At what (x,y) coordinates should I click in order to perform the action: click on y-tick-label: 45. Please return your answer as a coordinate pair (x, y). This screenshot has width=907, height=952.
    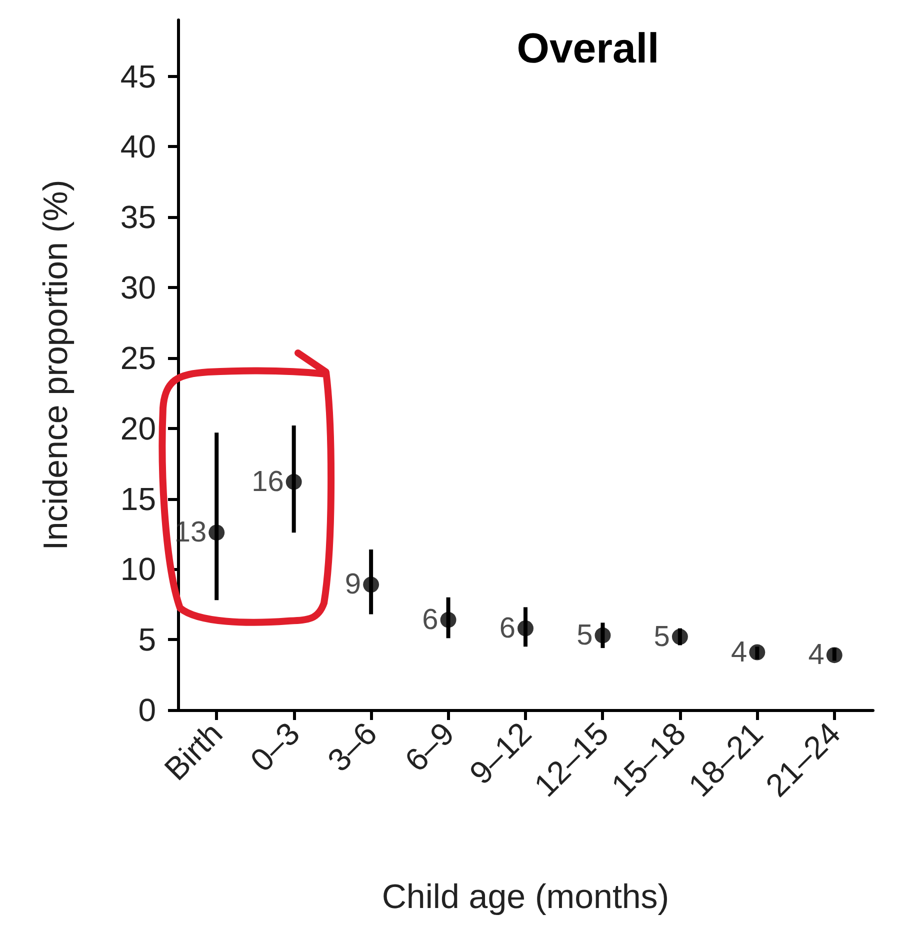
    Looking at the image, I should click on (138, 76).